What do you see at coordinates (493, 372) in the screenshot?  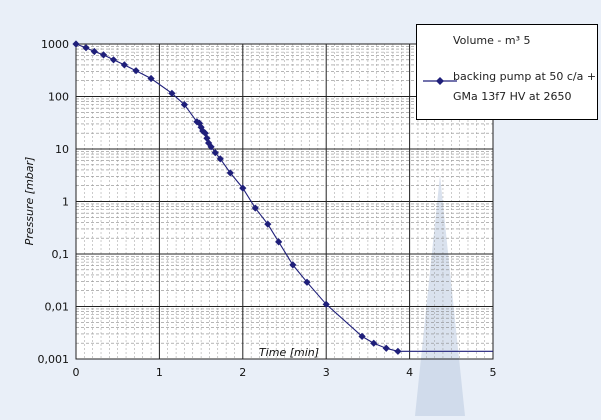 I see `x-tick-label: 5` at bounding box center [493, 372].